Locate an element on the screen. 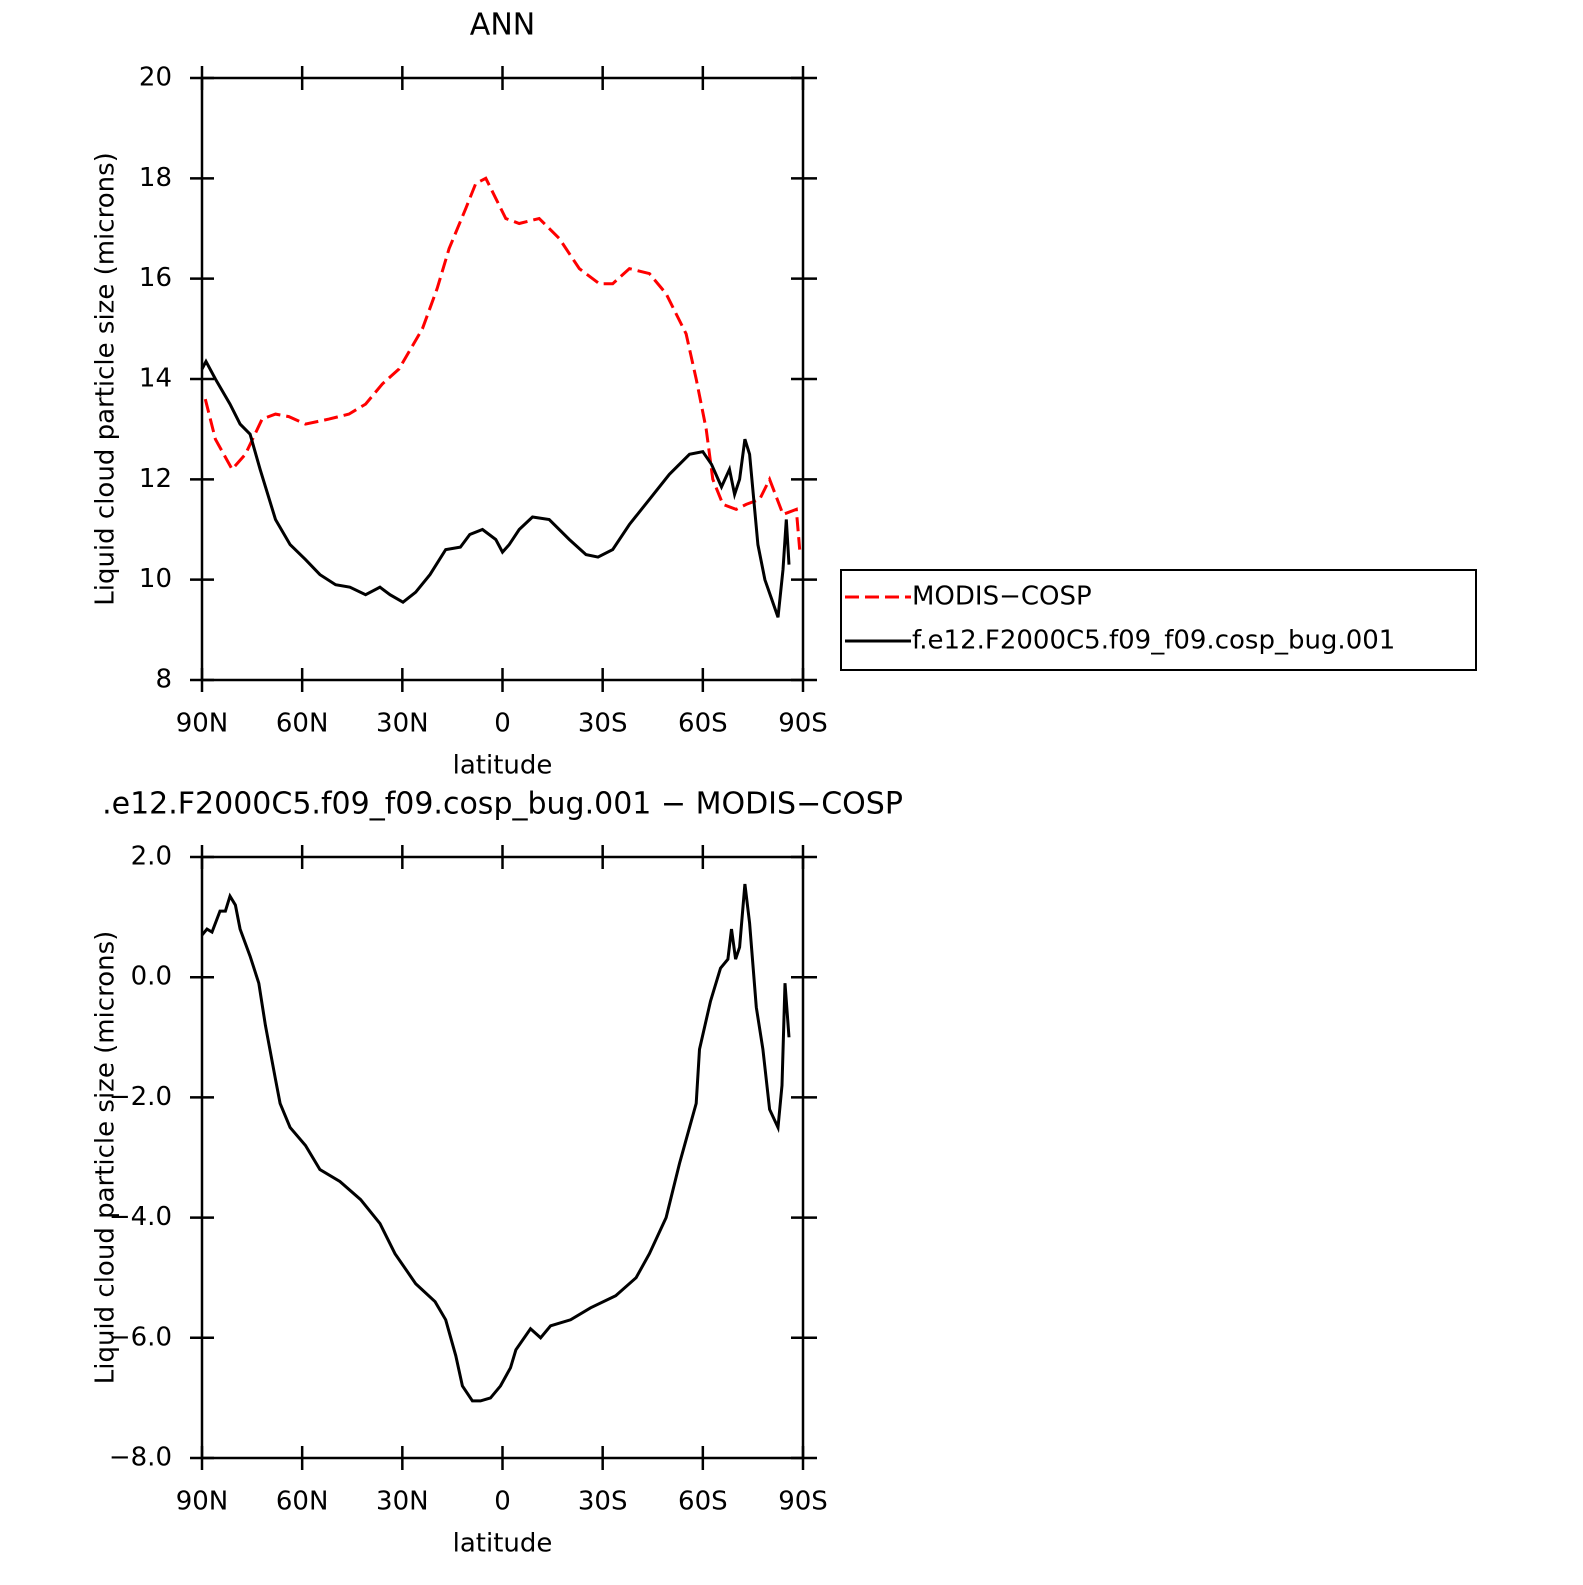 Image resolution: width=1583 pixels, height=1585 pixels. y-tick-label: 8 is located at coordinates (163, 680).